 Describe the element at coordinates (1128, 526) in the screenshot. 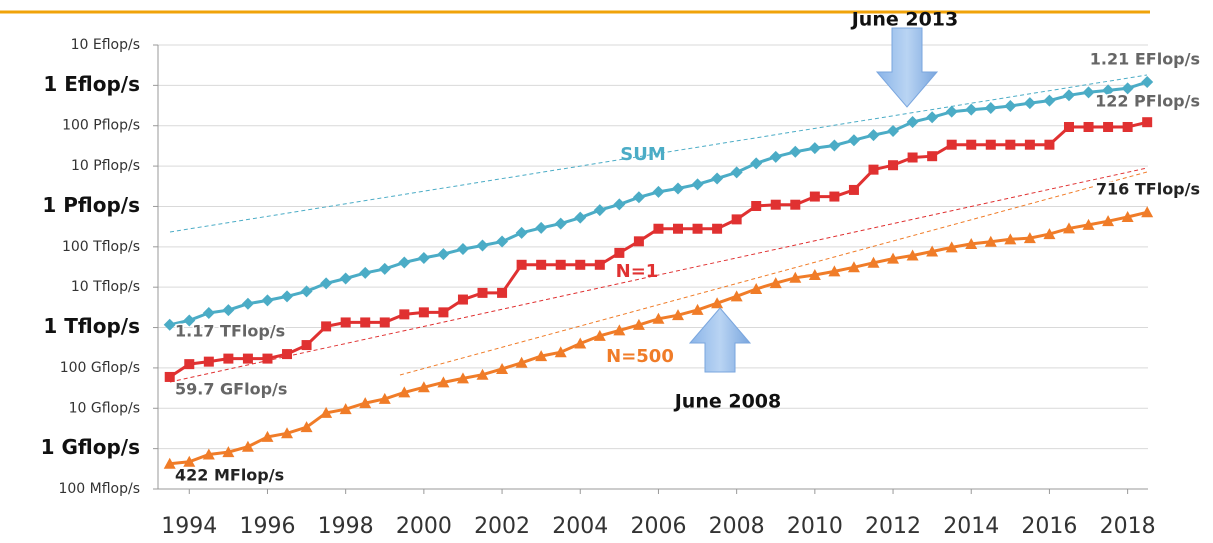

I see `x-tick-label: 2018` at that location.